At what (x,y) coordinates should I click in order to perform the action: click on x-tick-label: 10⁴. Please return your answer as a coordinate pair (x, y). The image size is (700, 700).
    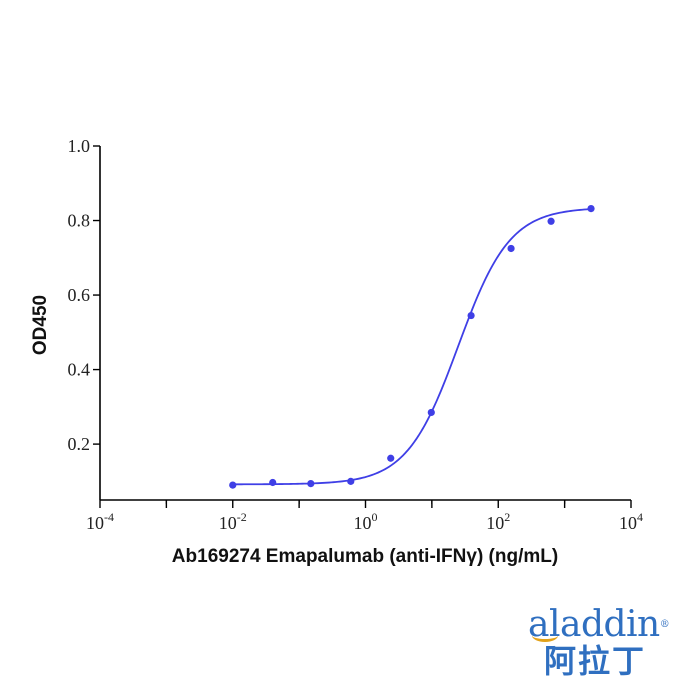
    Looking at the image, I should click on (631, 521).